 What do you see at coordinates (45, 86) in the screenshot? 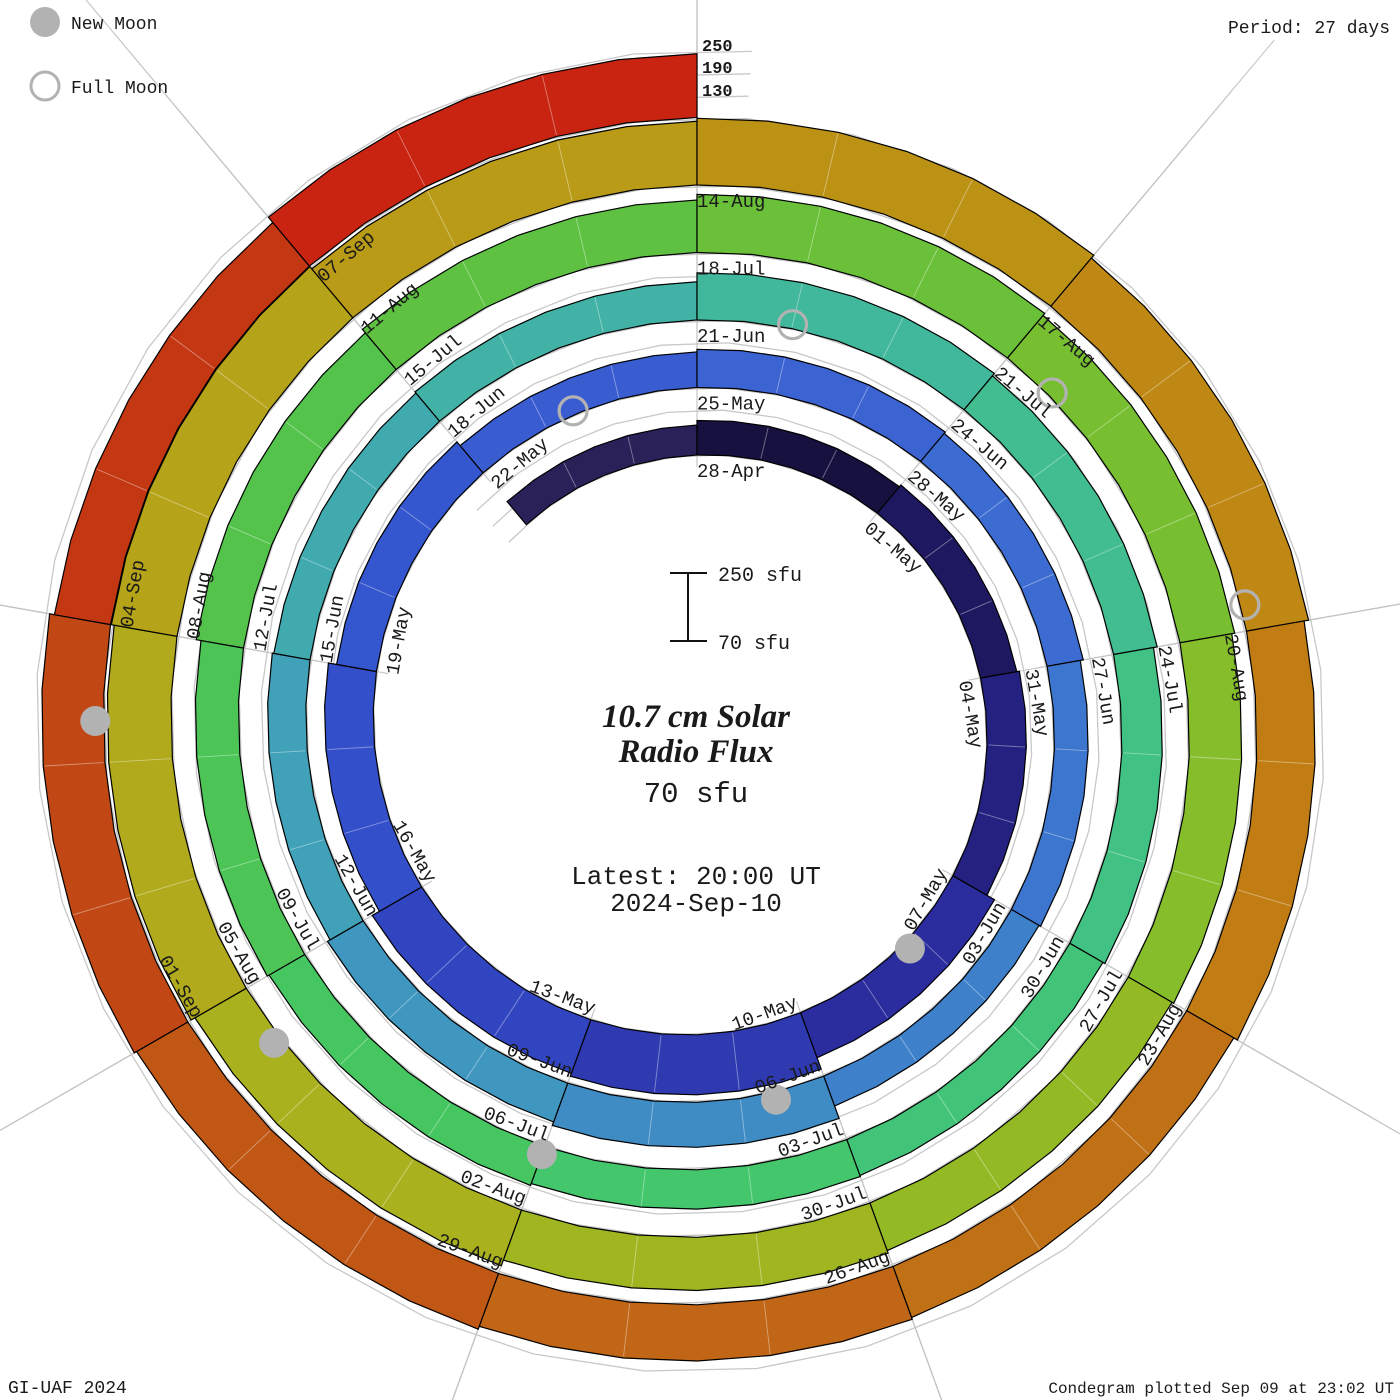
I see `full-moon-icon` at bounding box center [45, 86].